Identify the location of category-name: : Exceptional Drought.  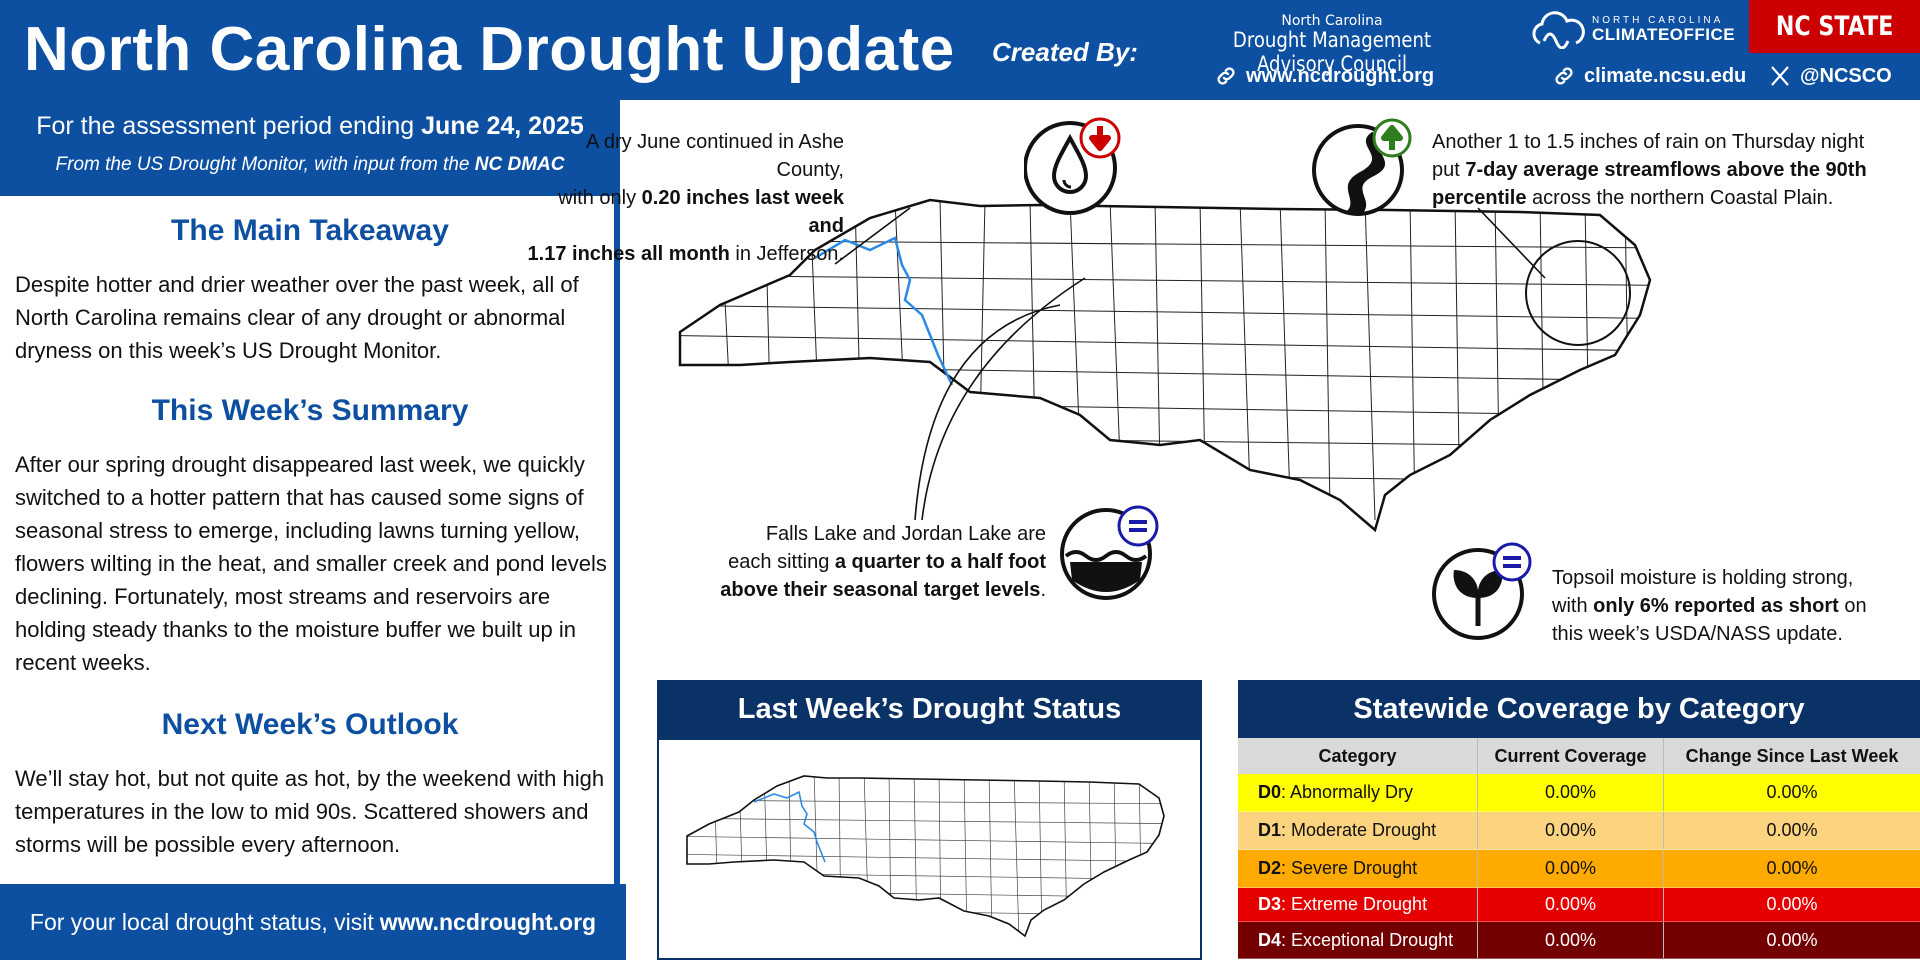
(1367, 939).